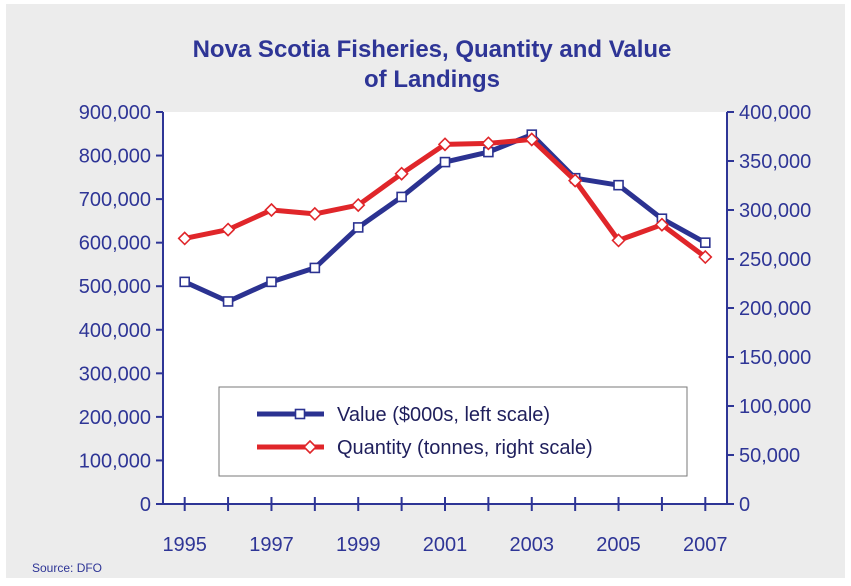 The height and width of the screenshot is (586, 851). Describe the element at coordinates (145, 505) in the screenshot. I see `left-y-tick-label: 0` at that location.